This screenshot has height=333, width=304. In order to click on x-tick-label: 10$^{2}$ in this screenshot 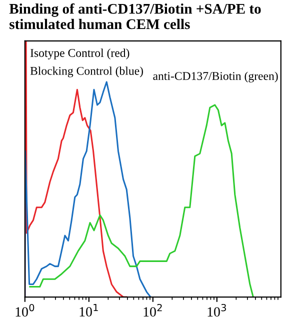, I will do `click(153, 310)`.